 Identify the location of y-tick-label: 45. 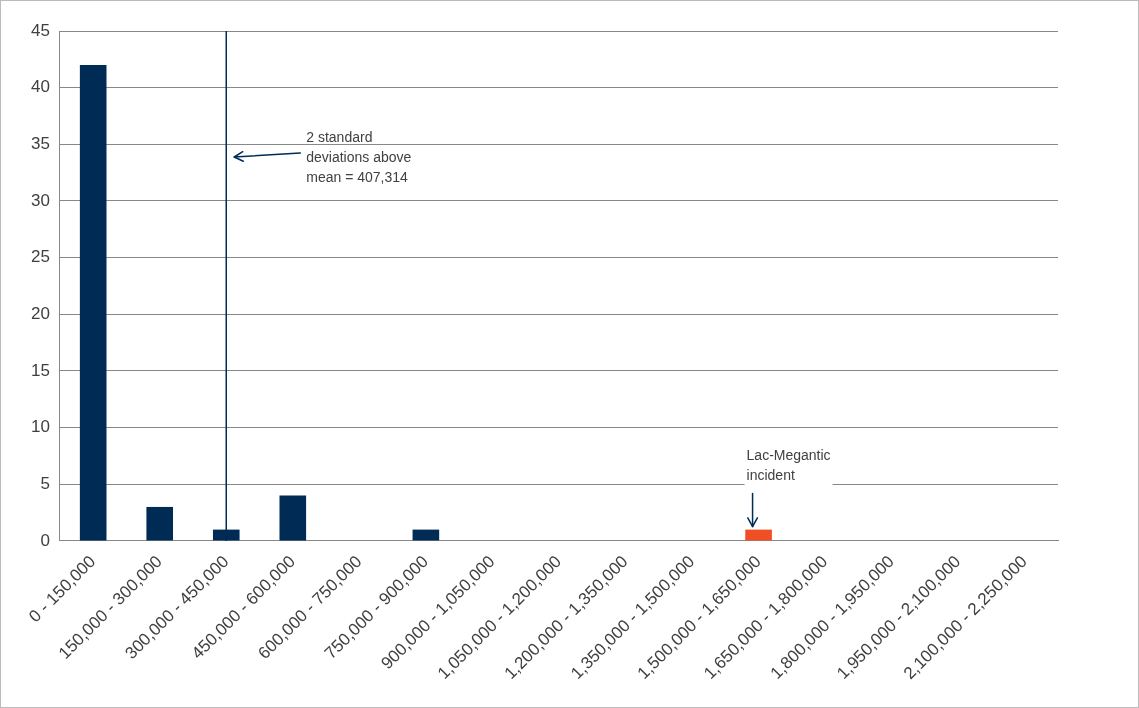
(40, 30).